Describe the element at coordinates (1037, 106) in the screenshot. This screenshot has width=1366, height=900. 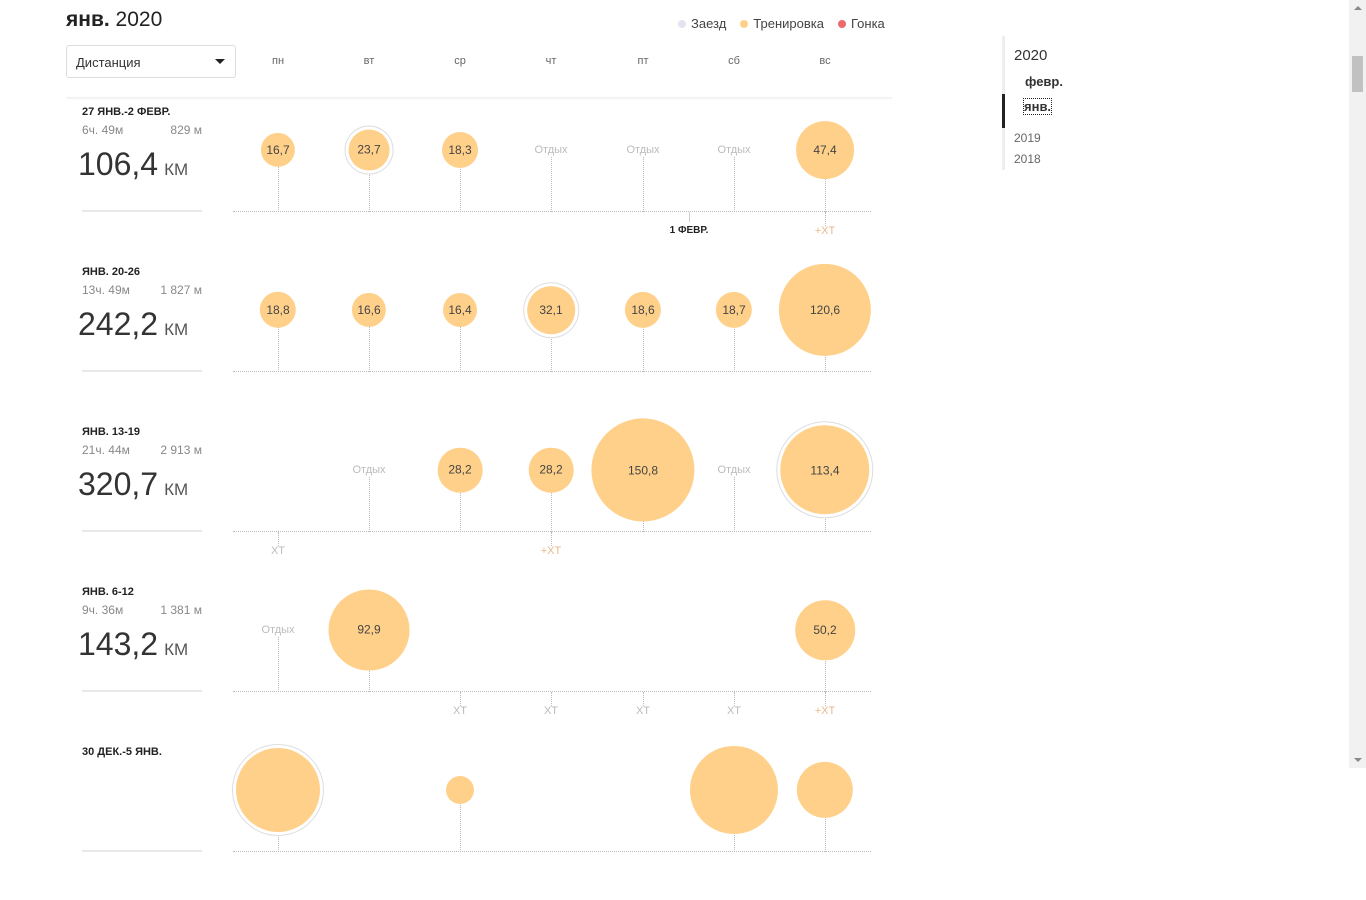
I see `nav-month-jan: янв.` at that location.